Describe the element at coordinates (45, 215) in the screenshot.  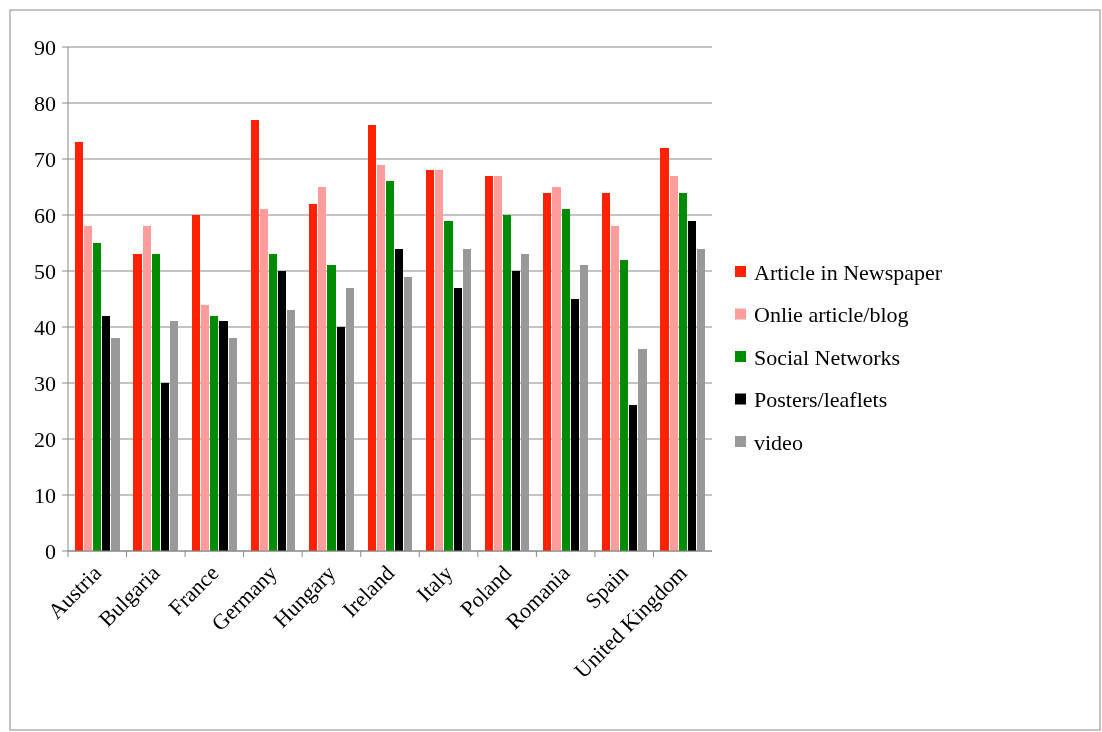
I see `y-tick-label: 60` at that location.